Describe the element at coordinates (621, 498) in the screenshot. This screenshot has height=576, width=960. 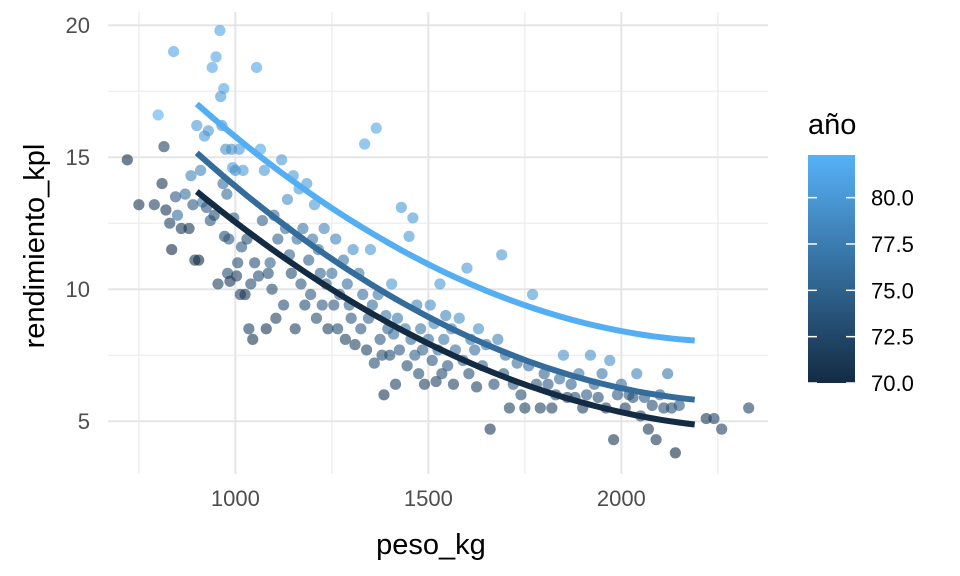
I see `x-tick-label: 2000` at that location.